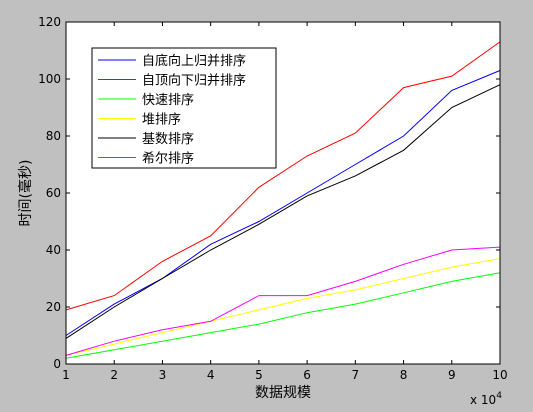  What do you see at coordinates (53, 250) in the screenshot?
I see `y-tick-label: 40` at bounding box center [53, 250].